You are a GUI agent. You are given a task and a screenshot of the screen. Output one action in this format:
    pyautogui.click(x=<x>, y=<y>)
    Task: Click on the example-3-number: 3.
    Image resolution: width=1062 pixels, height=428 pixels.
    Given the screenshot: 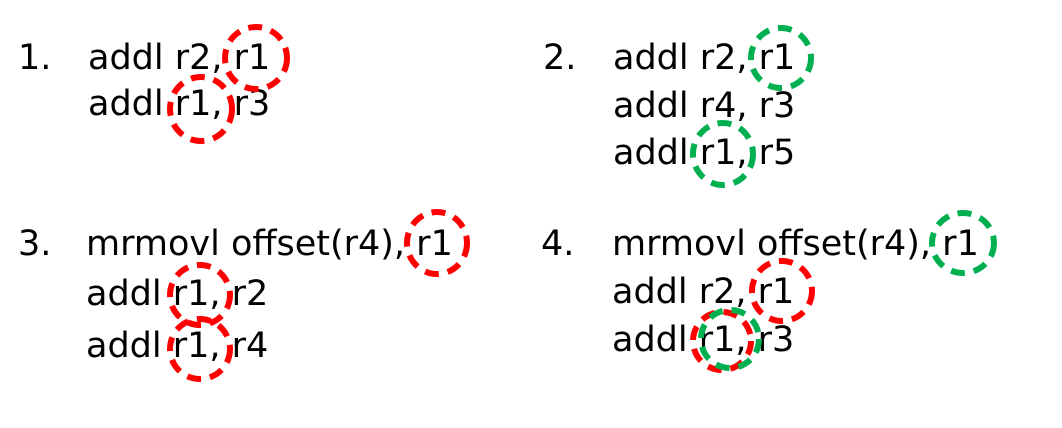 What is the action you would take?
    pyautogui.click(x=35, y=244)
    